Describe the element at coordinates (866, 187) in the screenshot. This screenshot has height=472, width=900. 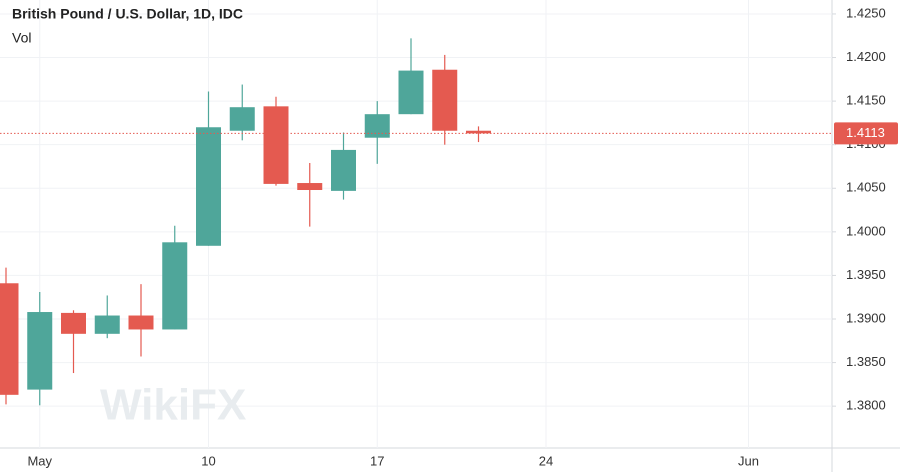
I see `y-tick-label: 1.4050` at that location.